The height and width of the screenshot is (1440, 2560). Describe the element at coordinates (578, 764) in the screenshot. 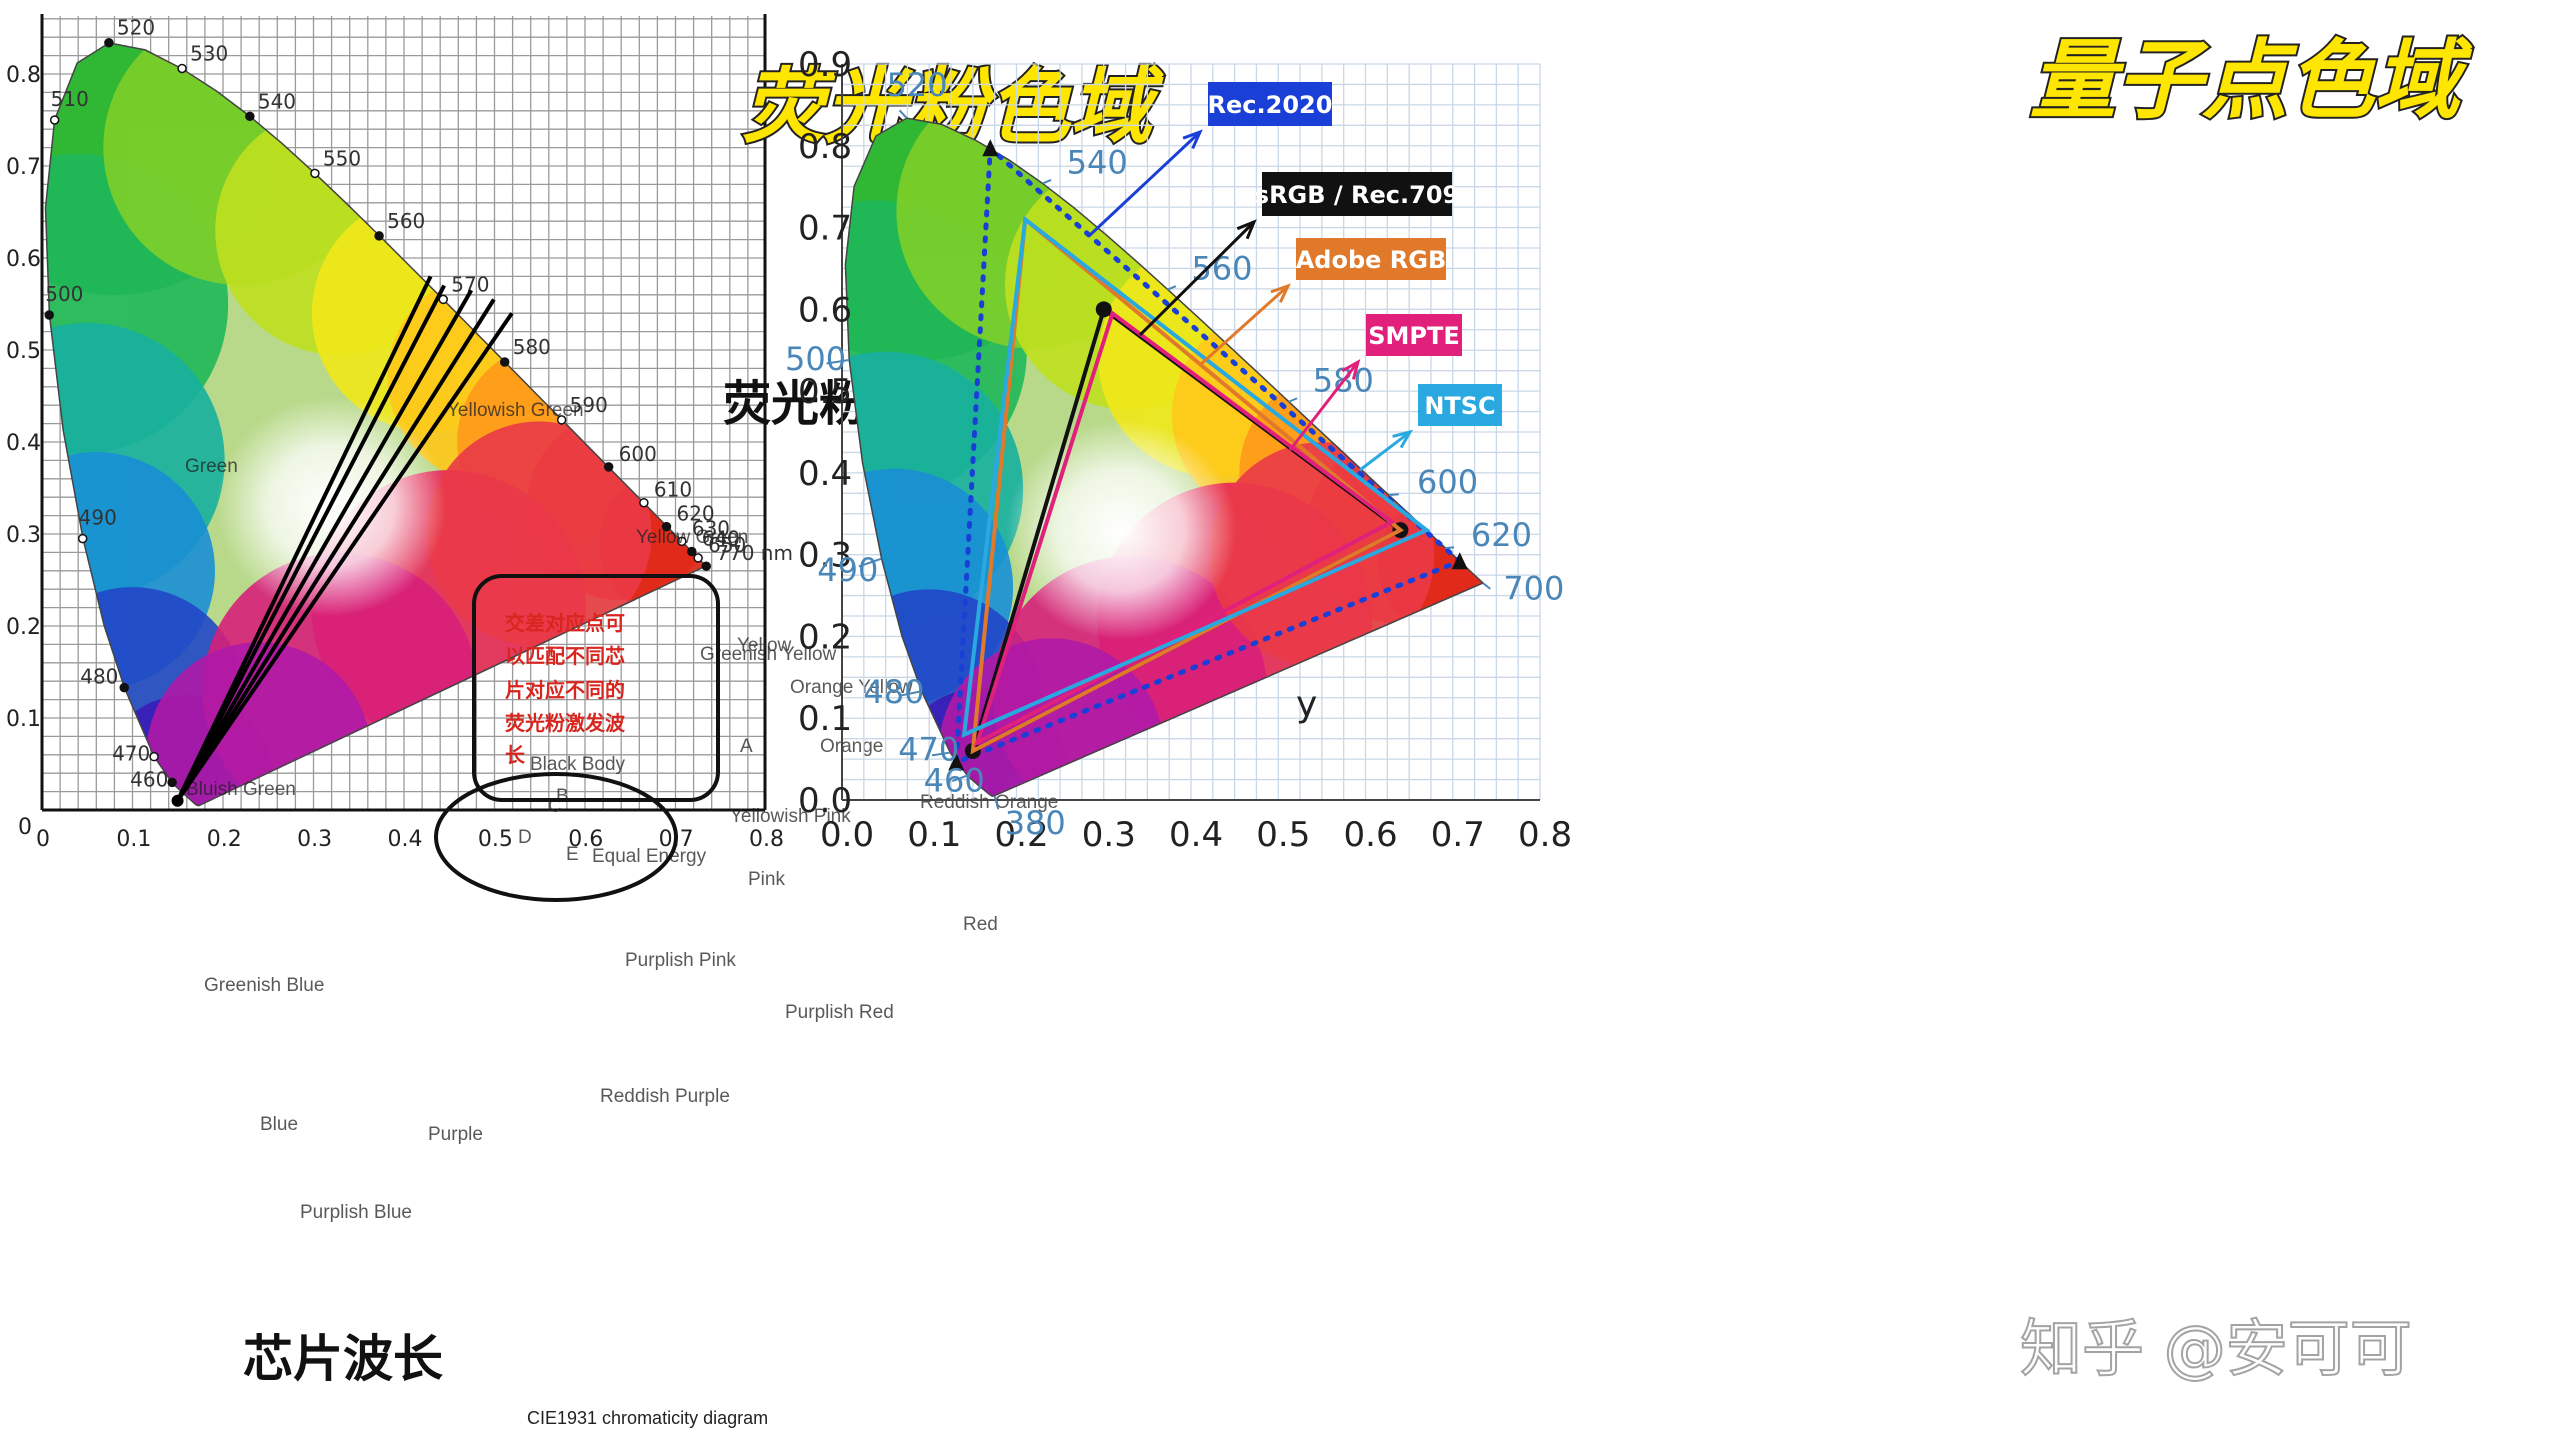

I see `region-label: Black Body` at that location.